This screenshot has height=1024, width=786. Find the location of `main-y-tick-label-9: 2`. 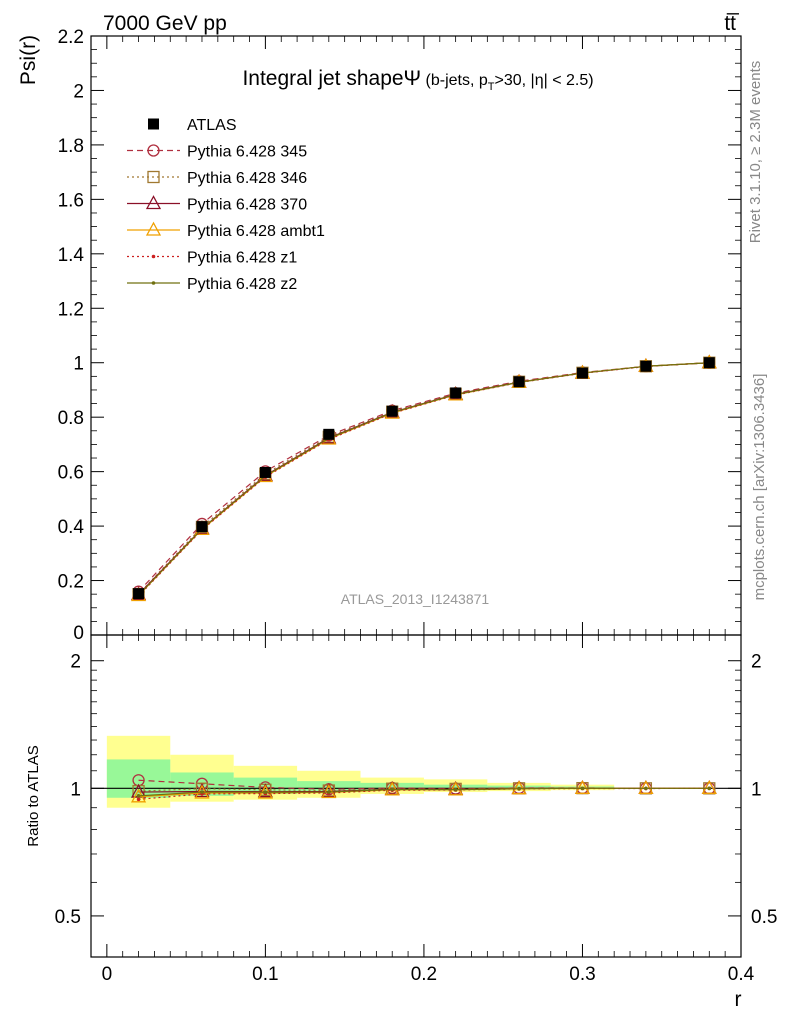

main-y-tick-label-9: 2 is located at coordinates (78, 91).